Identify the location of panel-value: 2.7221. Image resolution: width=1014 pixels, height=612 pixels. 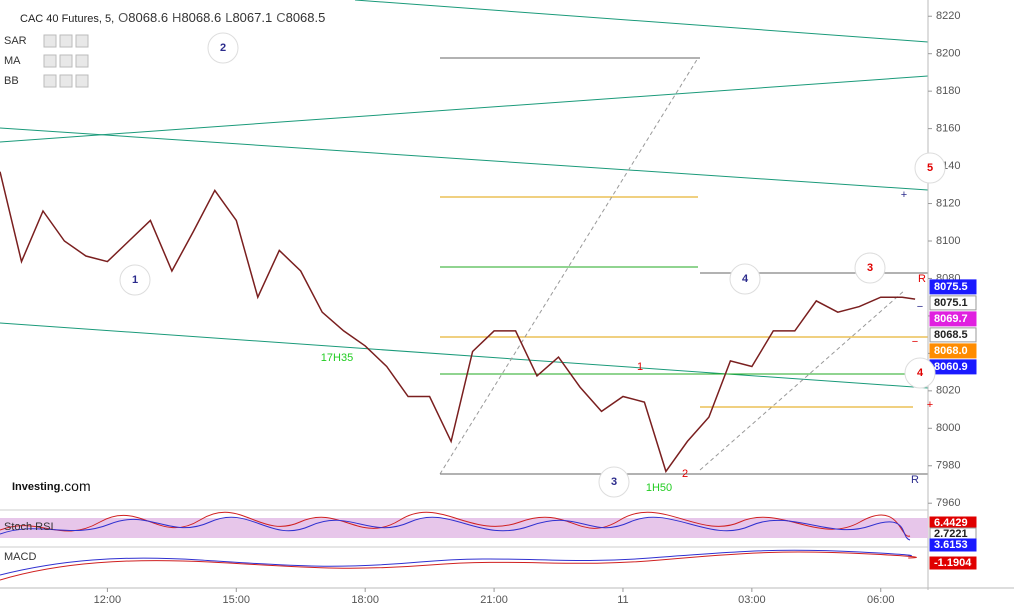
(951, 534).